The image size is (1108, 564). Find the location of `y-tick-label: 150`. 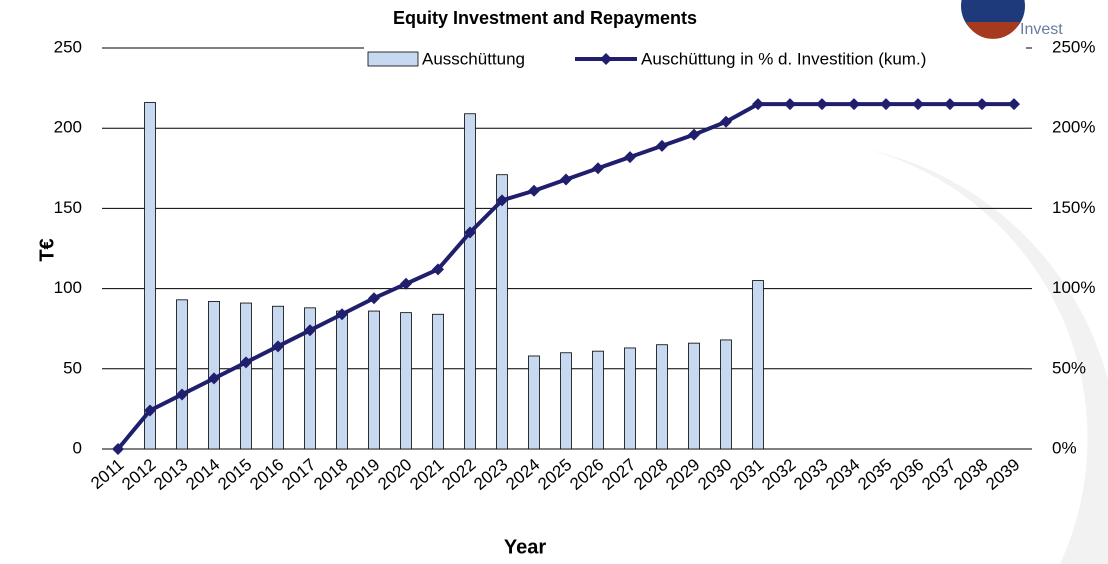

y-tick-label: 150 is located at coordinates (68, 207).